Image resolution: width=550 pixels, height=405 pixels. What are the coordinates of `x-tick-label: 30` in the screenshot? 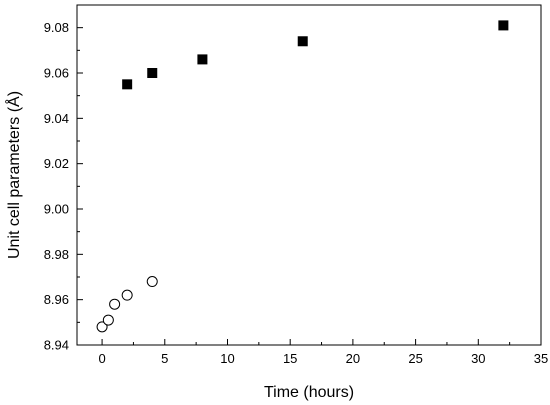 It's located at (478, 358).